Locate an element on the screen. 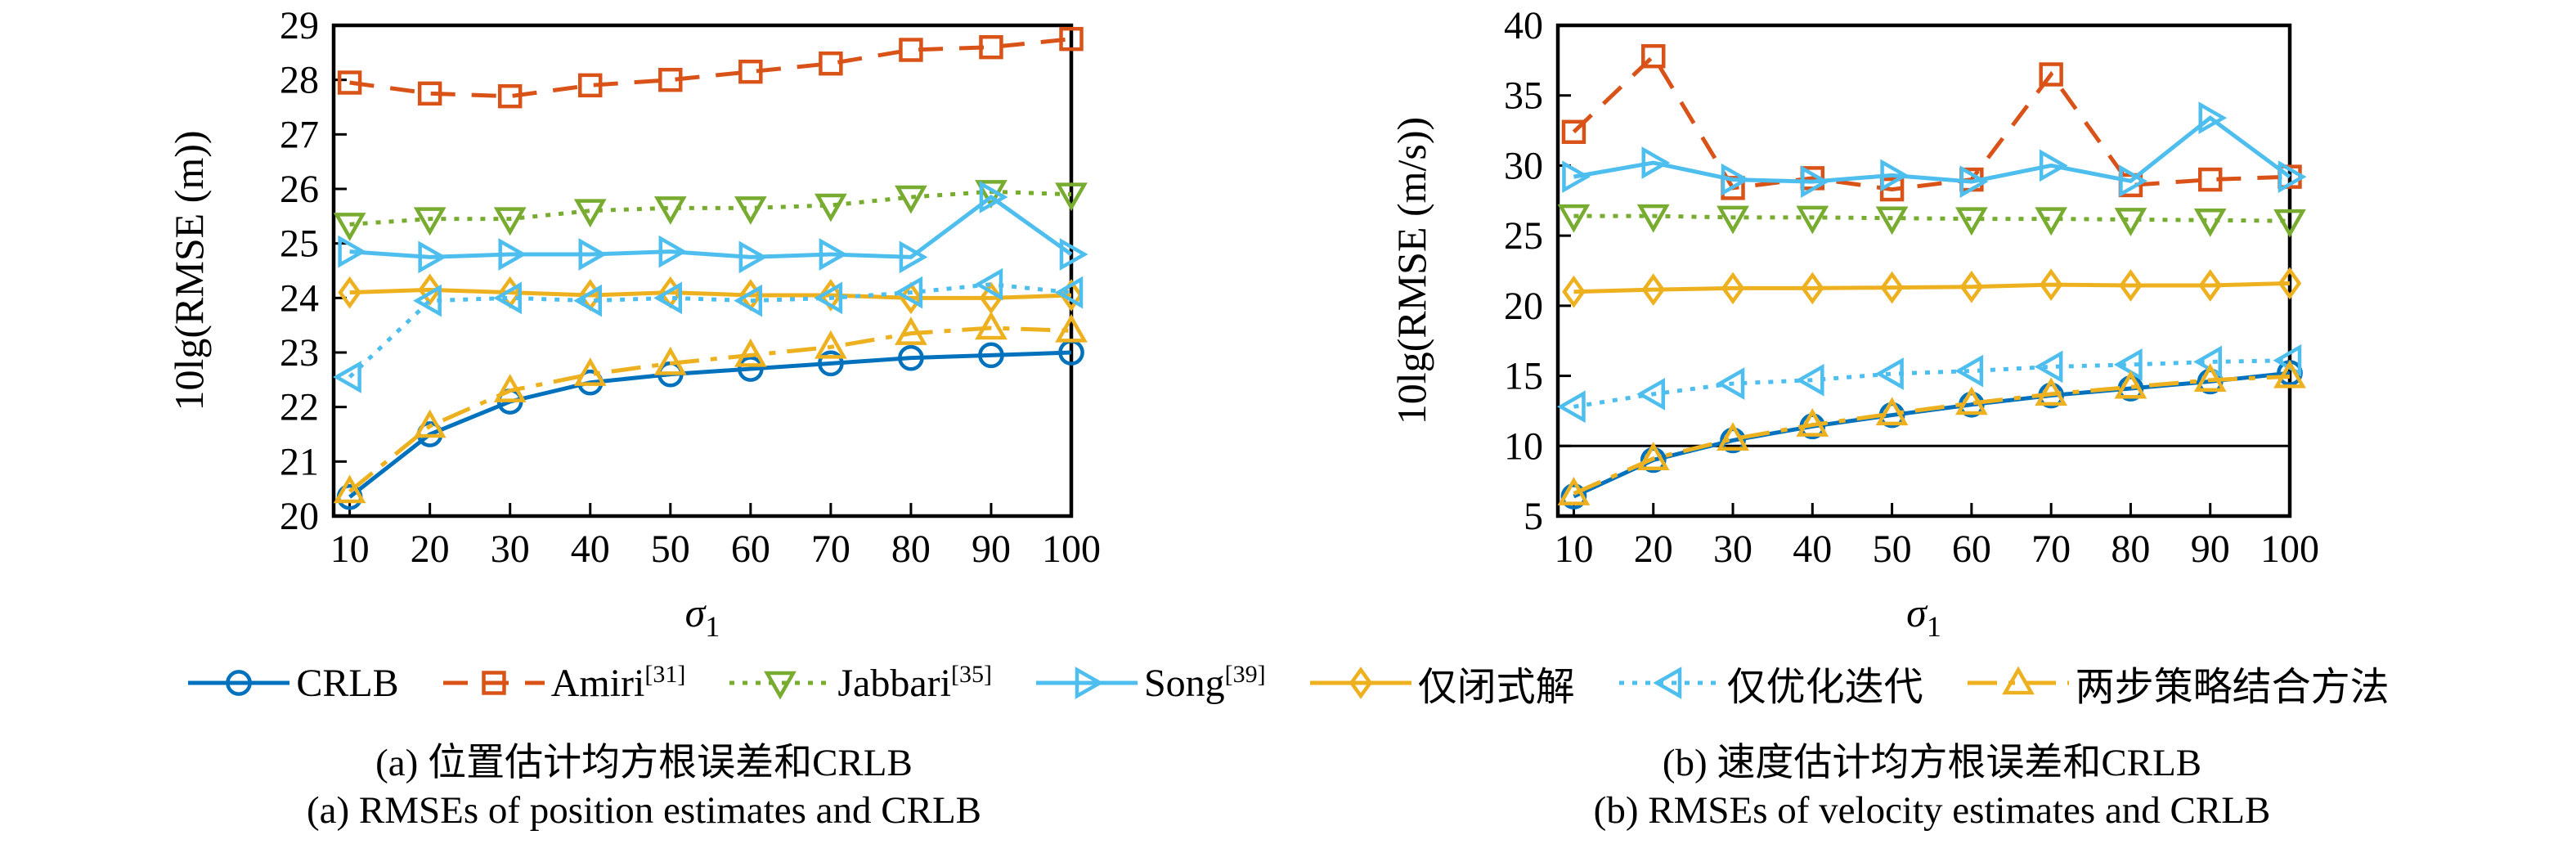 The width and height of the screenshot is (2576, 862). legend-marker-square is located at coordinates (494, 683).